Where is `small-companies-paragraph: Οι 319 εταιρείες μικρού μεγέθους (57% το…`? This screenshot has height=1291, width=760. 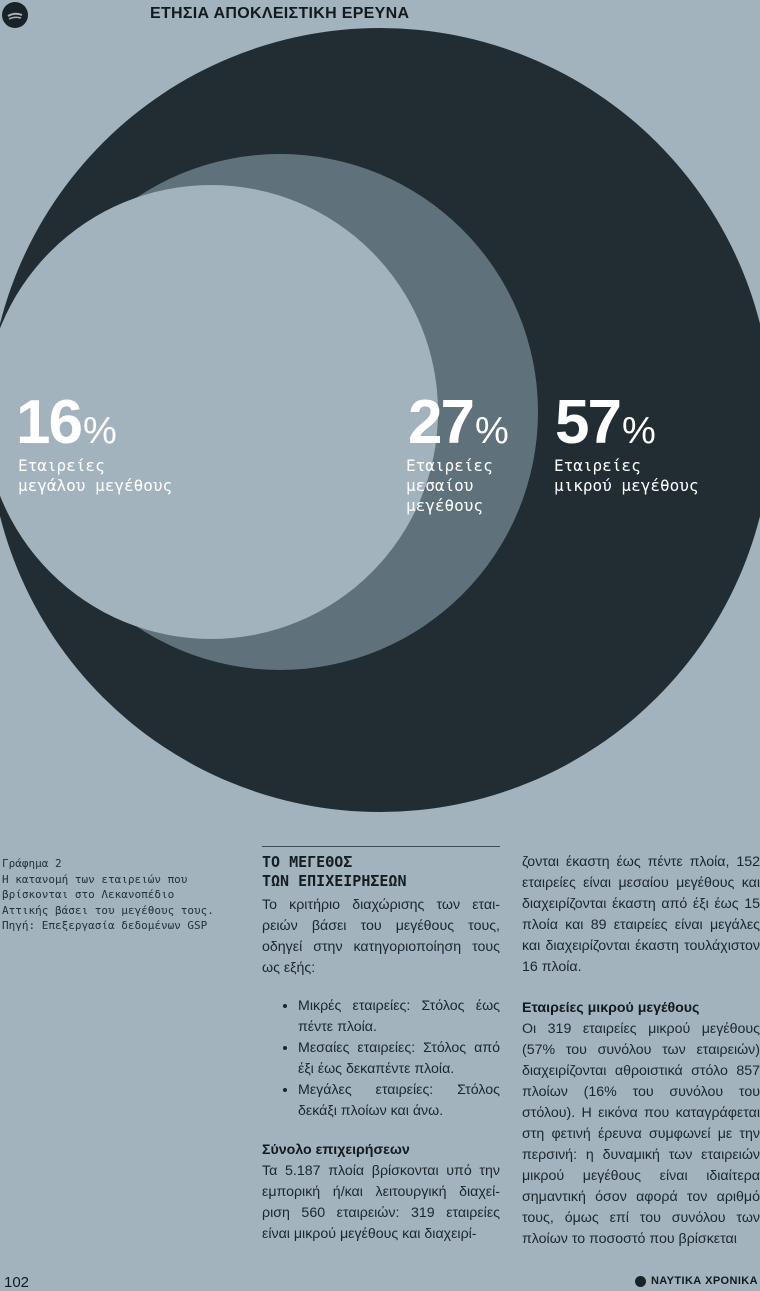
small-companies-paragraph: Οι 319 εταιρείες μικρού μεγέθους (57% το… is located at coordinates (641, 1134).